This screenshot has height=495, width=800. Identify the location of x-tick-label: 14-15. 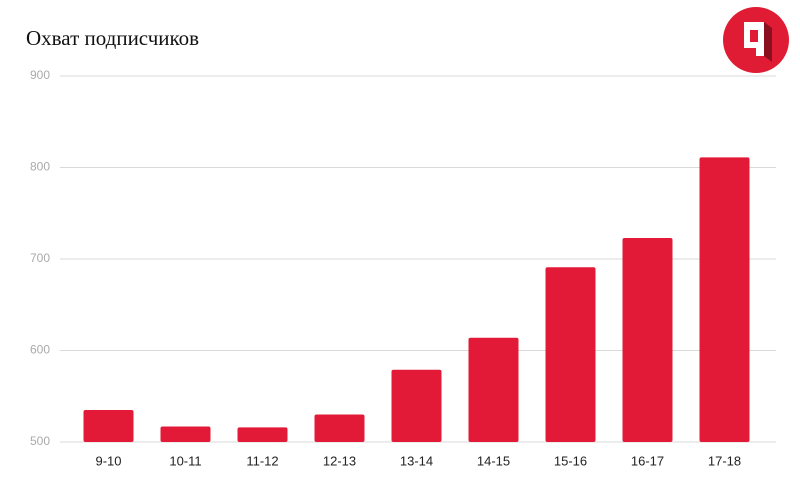
(493, 460).